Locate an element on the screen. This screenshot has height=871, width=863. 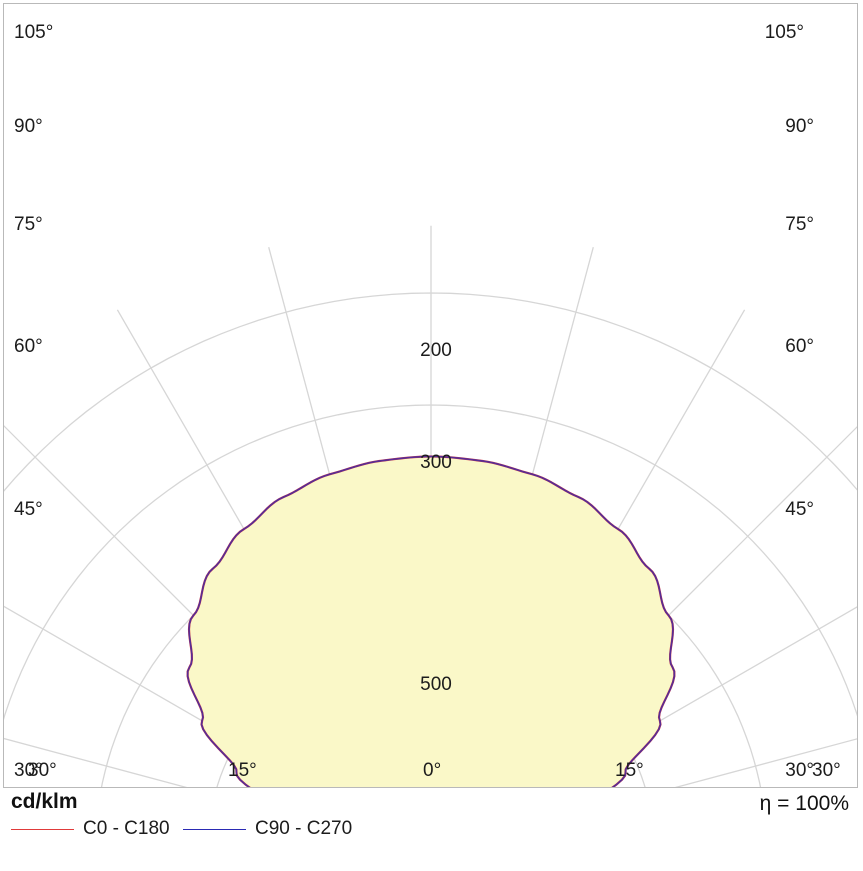
angle-tick-label: 0° is located at coordinates (432, 770).